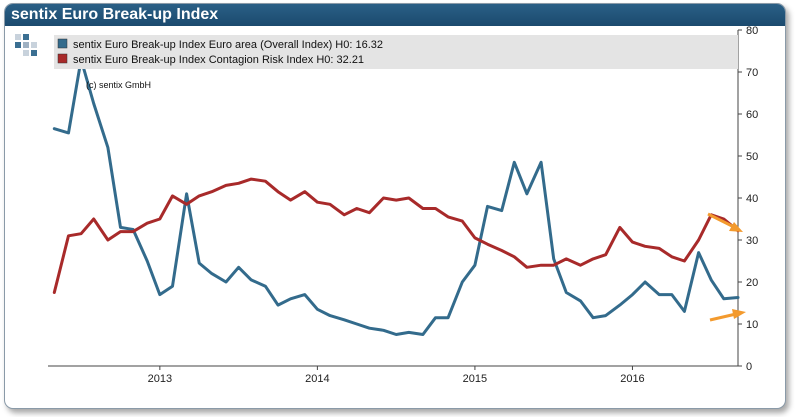 The height and width of the screenshot is (417, 795). I want to click on y-tick-label: 10, so click(752, 325).